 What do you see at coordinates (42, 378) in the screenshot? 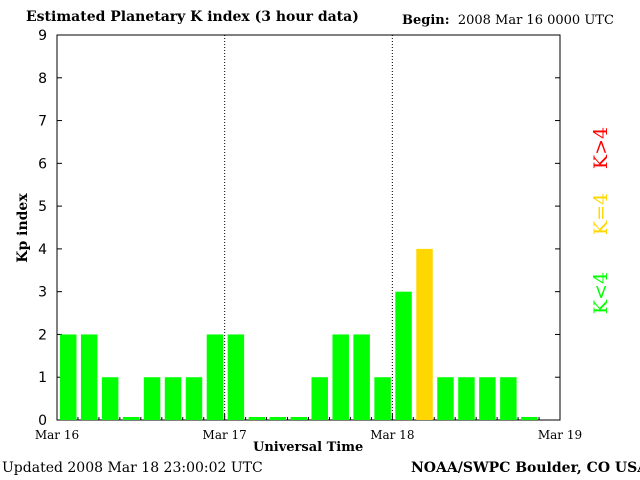
I see `y-tick-label: 1` at bounding box center [42, 378].